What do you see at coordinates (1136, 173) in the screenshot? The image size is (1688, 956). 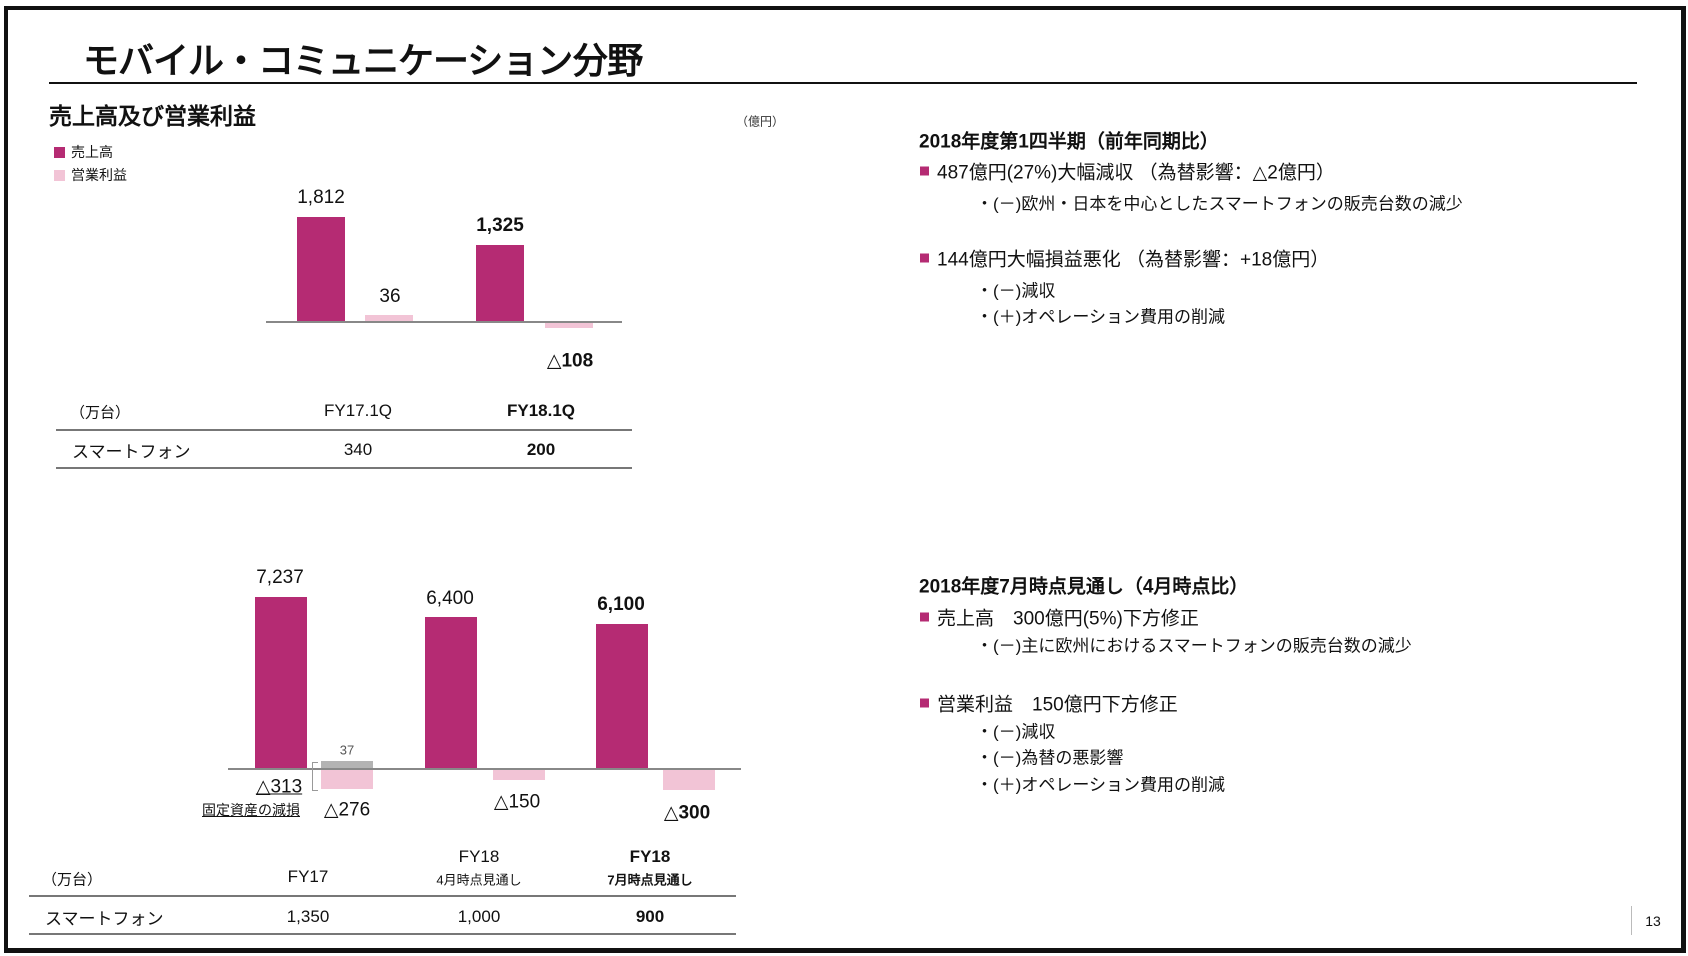 I see `bullet-text: 487億円(27%)大幅減収 （為替影響：△2億円）` at bounding box center [1136, 173].